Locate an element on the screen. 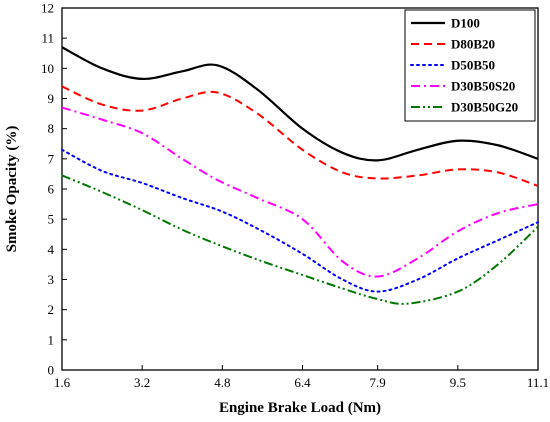  y-tick-label: 11 is located at coordinates (47, 38).